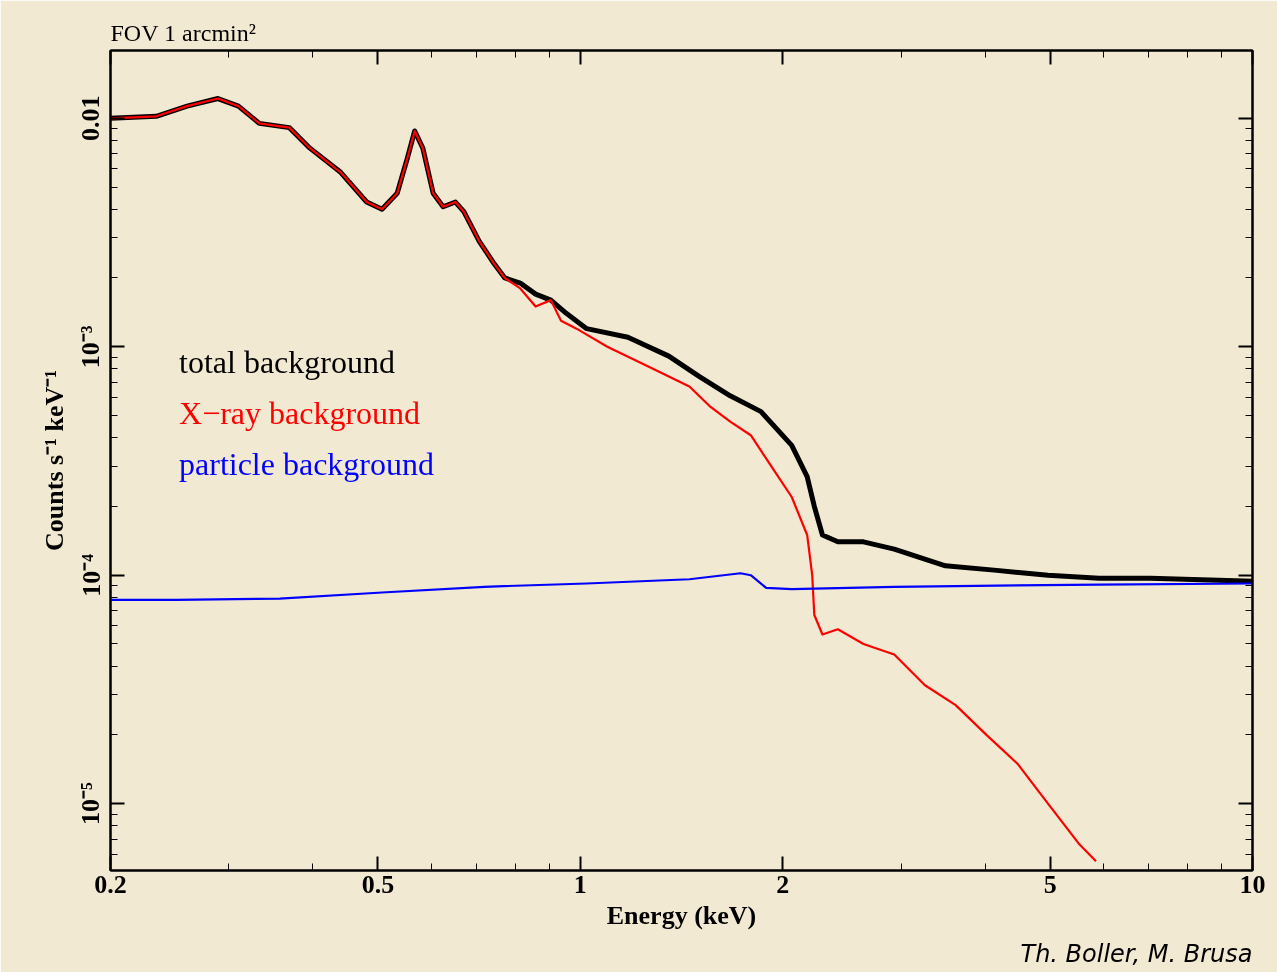 The image size is (1277, 972). I want to click on y-tick-label: 0.01, so click(91, 118).